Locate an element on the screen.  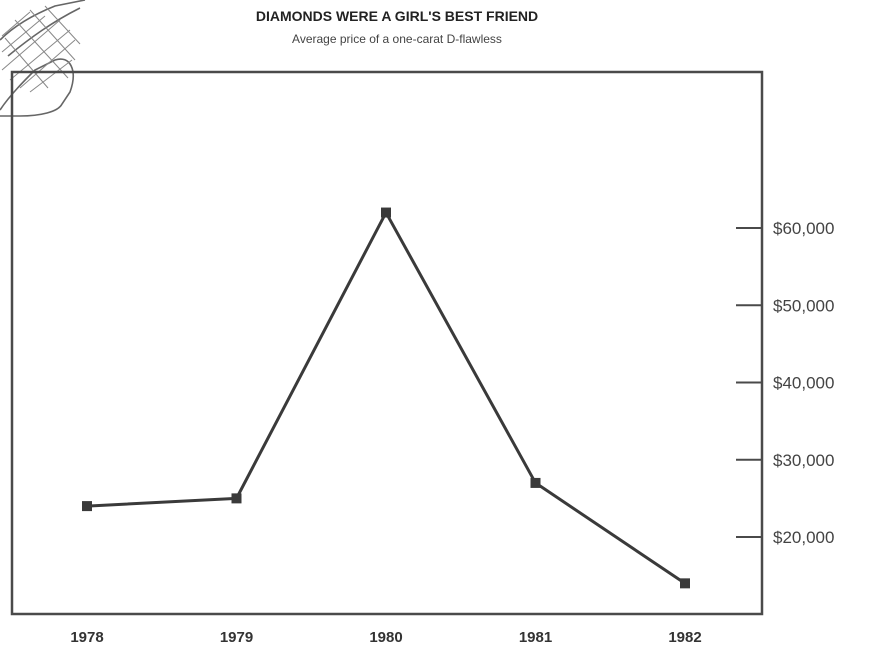
chart-subtitle: Average price of a one-carat D-flawless is located at coordinates (397, 39).